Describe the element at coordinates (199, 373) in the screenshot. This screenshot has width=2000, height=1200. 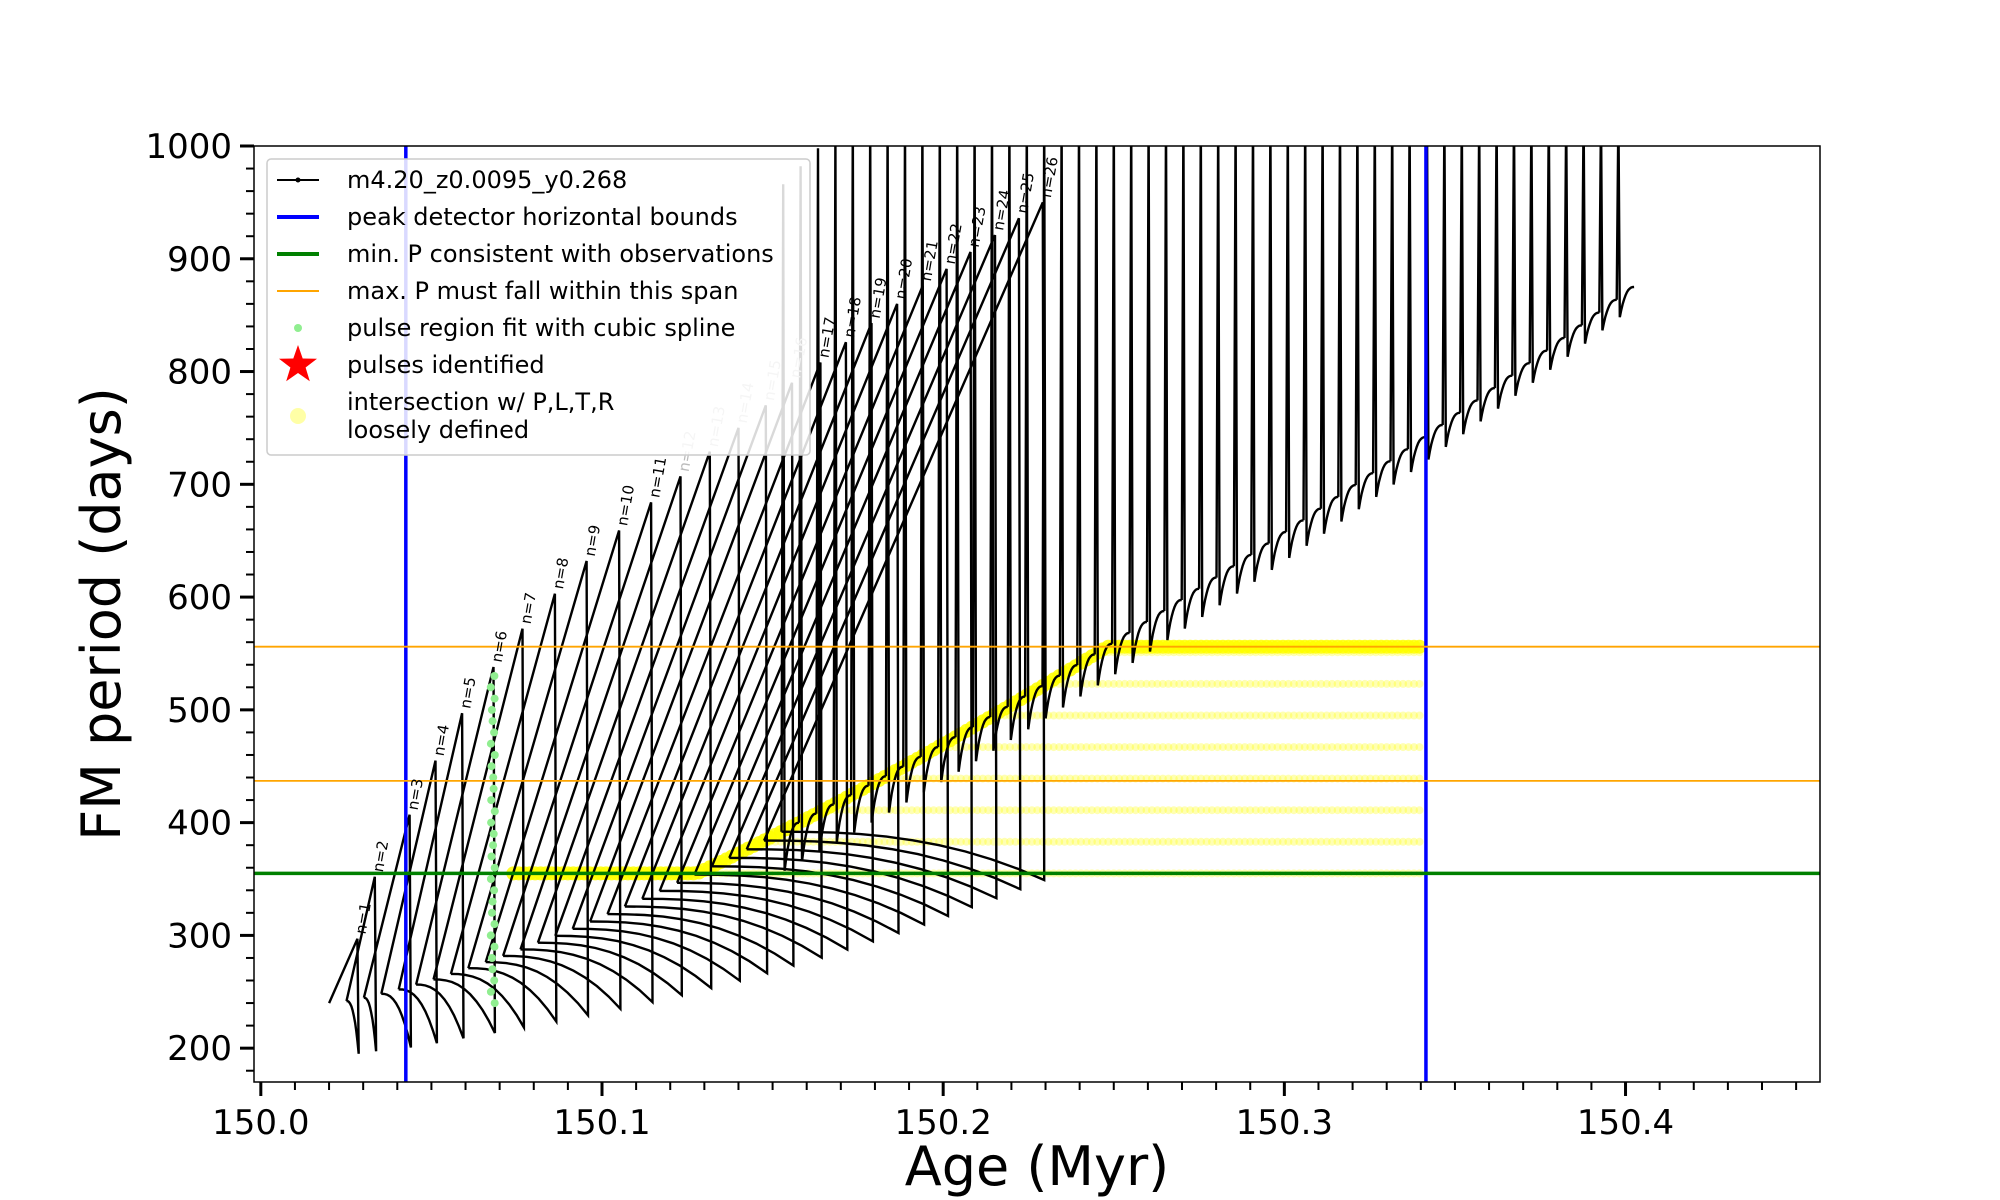
I see `y-tick-label: 800` at that location.